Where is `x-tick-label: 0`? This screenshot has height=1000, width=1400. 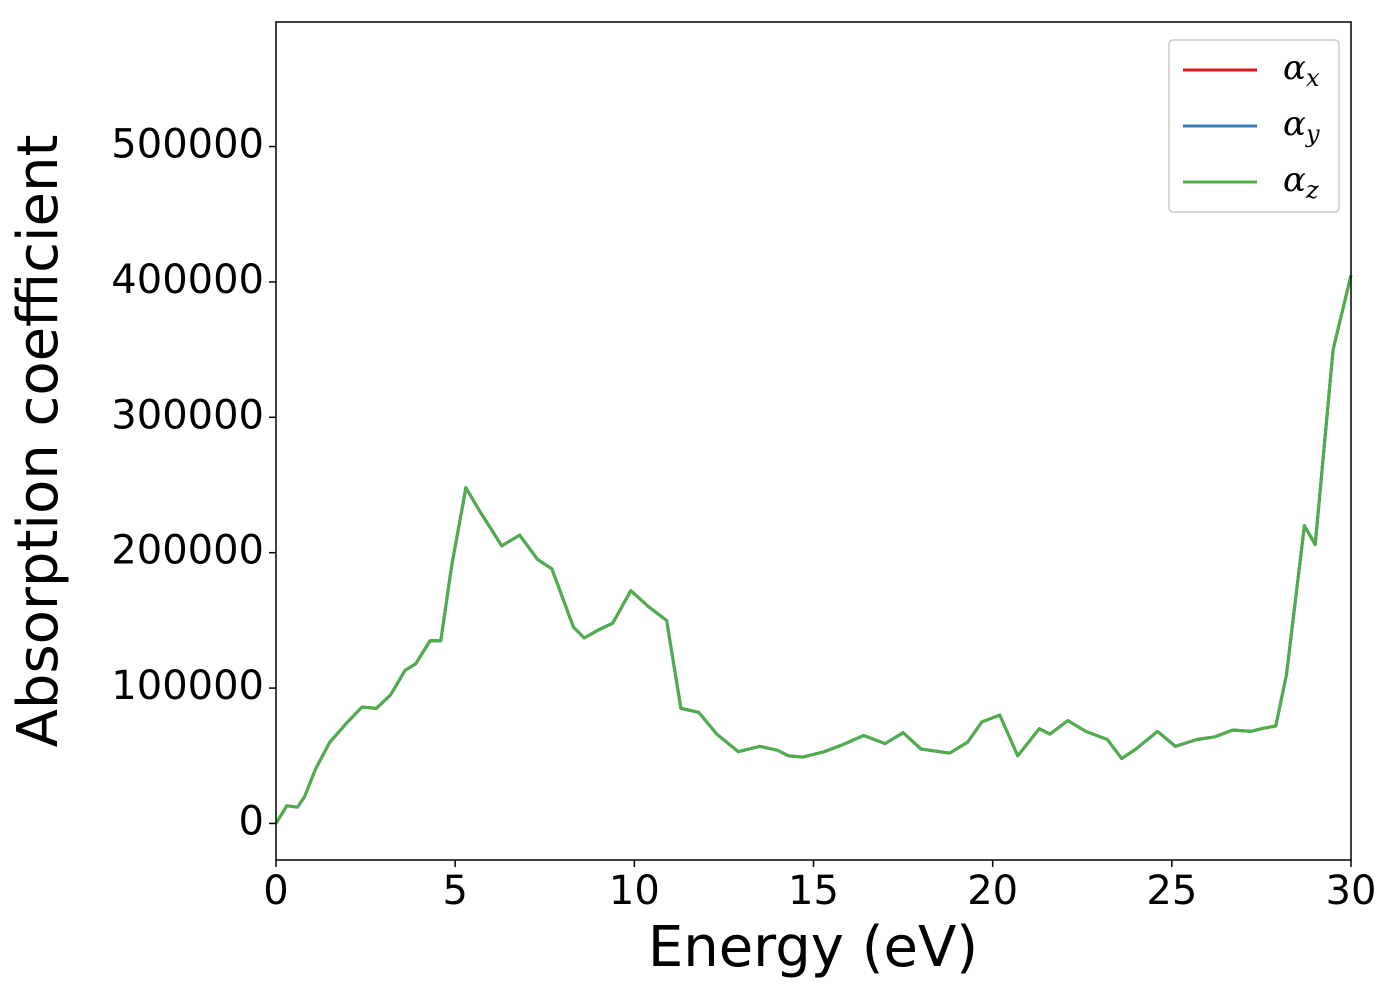 x-tick-label: 0 is located at coordinates (275, 891).